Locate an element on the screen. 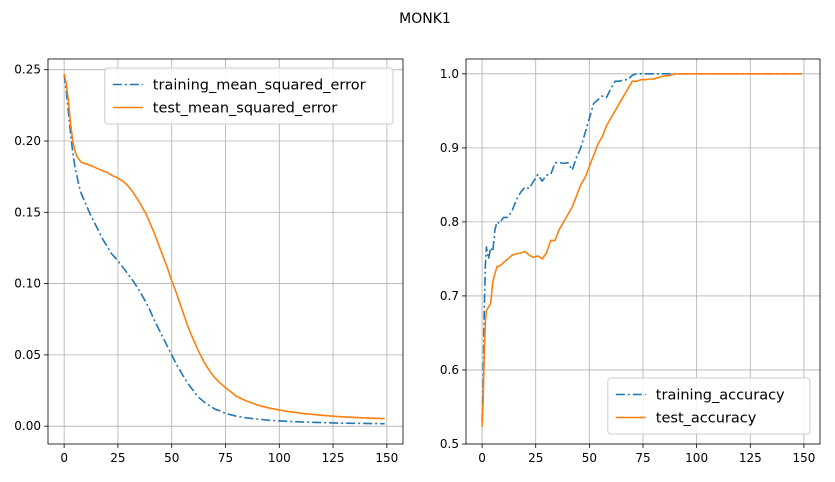  y-tick-label: 0.00 is located at coordinates (27, 426).